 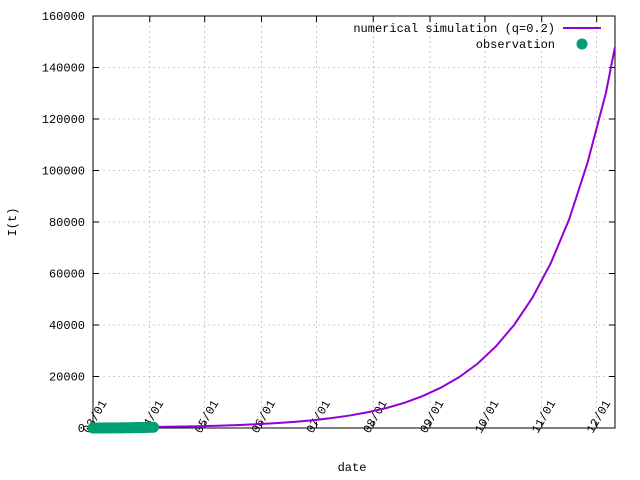 What do you see at coordinates (63, 69) in the screenshot?
I see `y-tick-label: 140000` at bounding box center [63, 69].